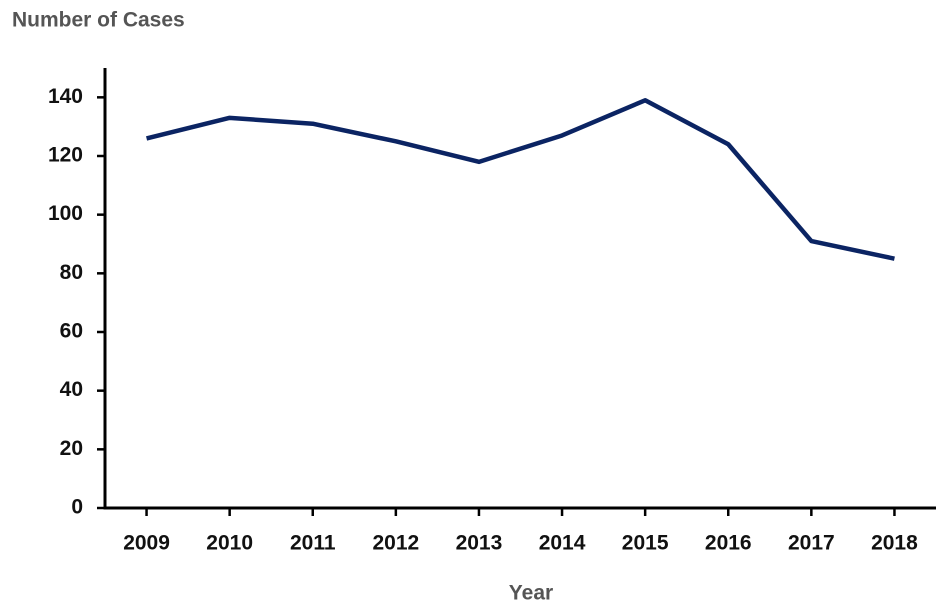 This screenshot has width=938, height=607. I want to click on y-tick-label: 60, so click(71, 331).